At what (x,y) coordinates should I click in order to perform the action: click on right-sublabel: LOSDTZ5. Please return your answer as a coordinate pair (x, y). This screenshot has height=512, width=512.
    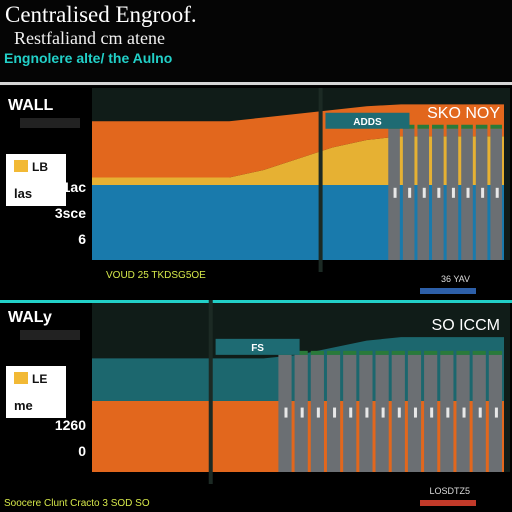
    Looking at the image, I should click on (449, 491).